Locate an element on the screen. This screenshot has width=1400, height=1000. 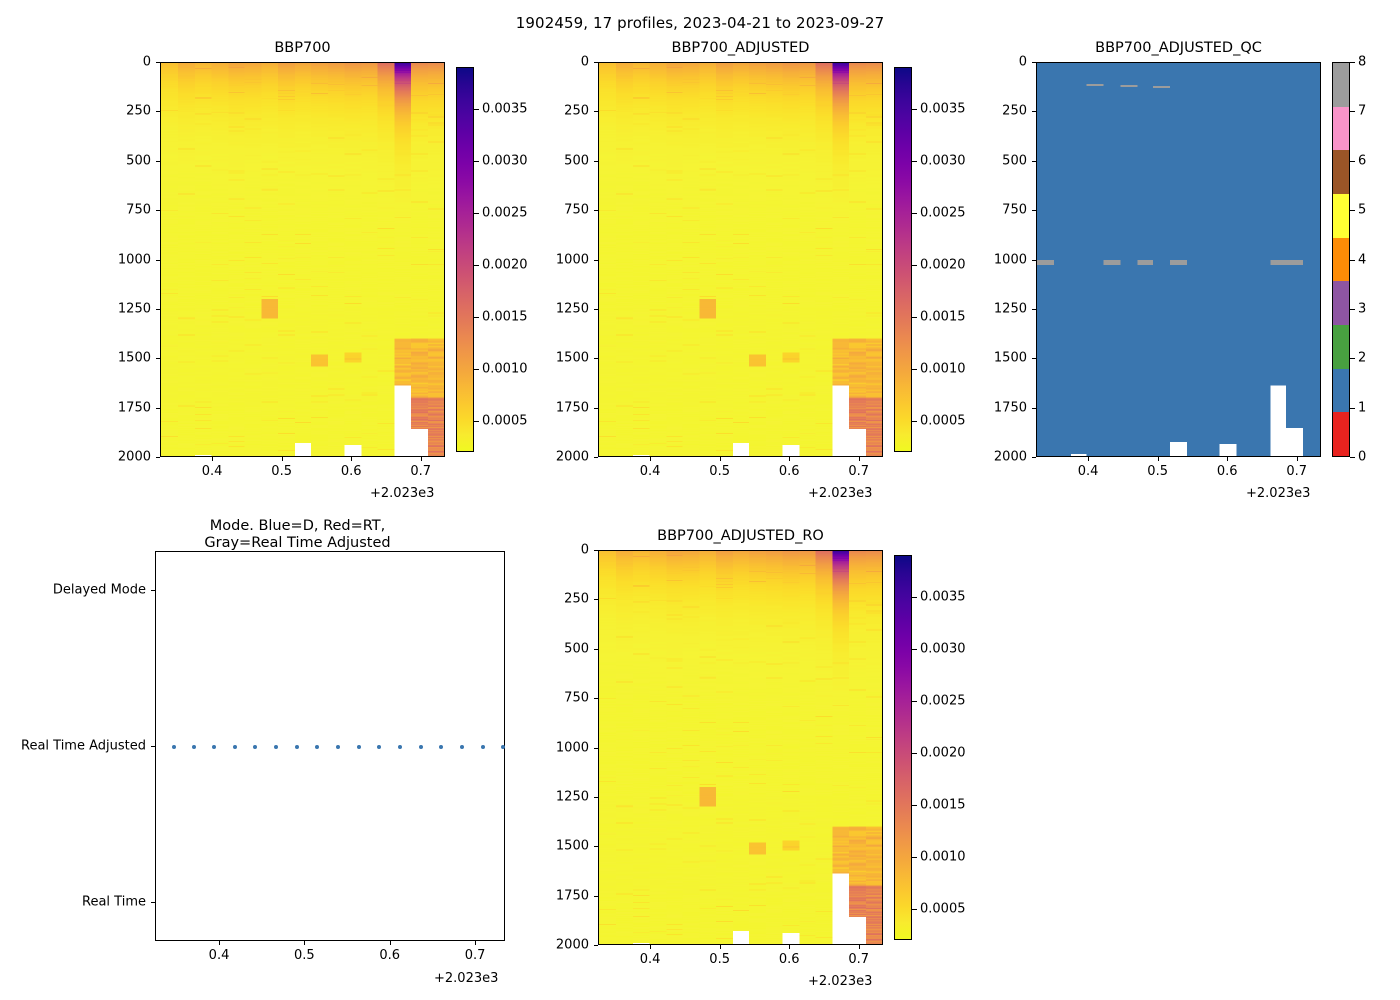
axes-bbp700-adjusted is located at coordinates (740, 259).